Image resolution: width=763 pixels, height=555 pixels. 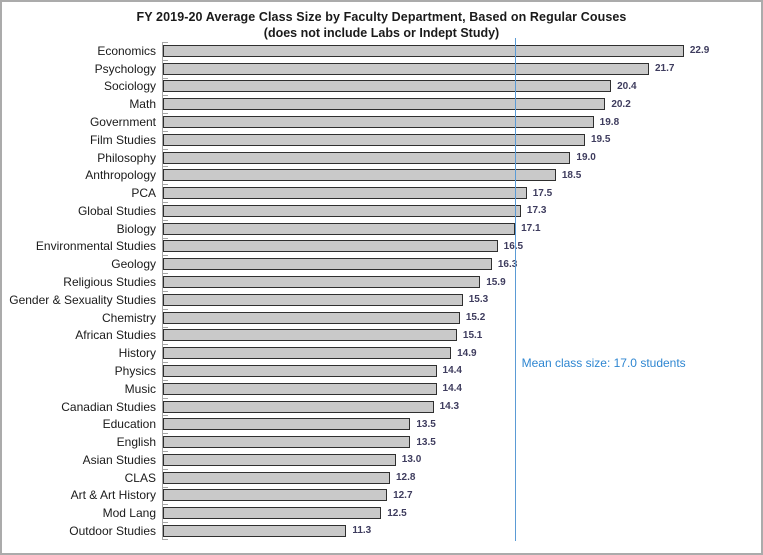 I want to click on bar-row: Religious Studies 15.9, so click(x=373, y=282).